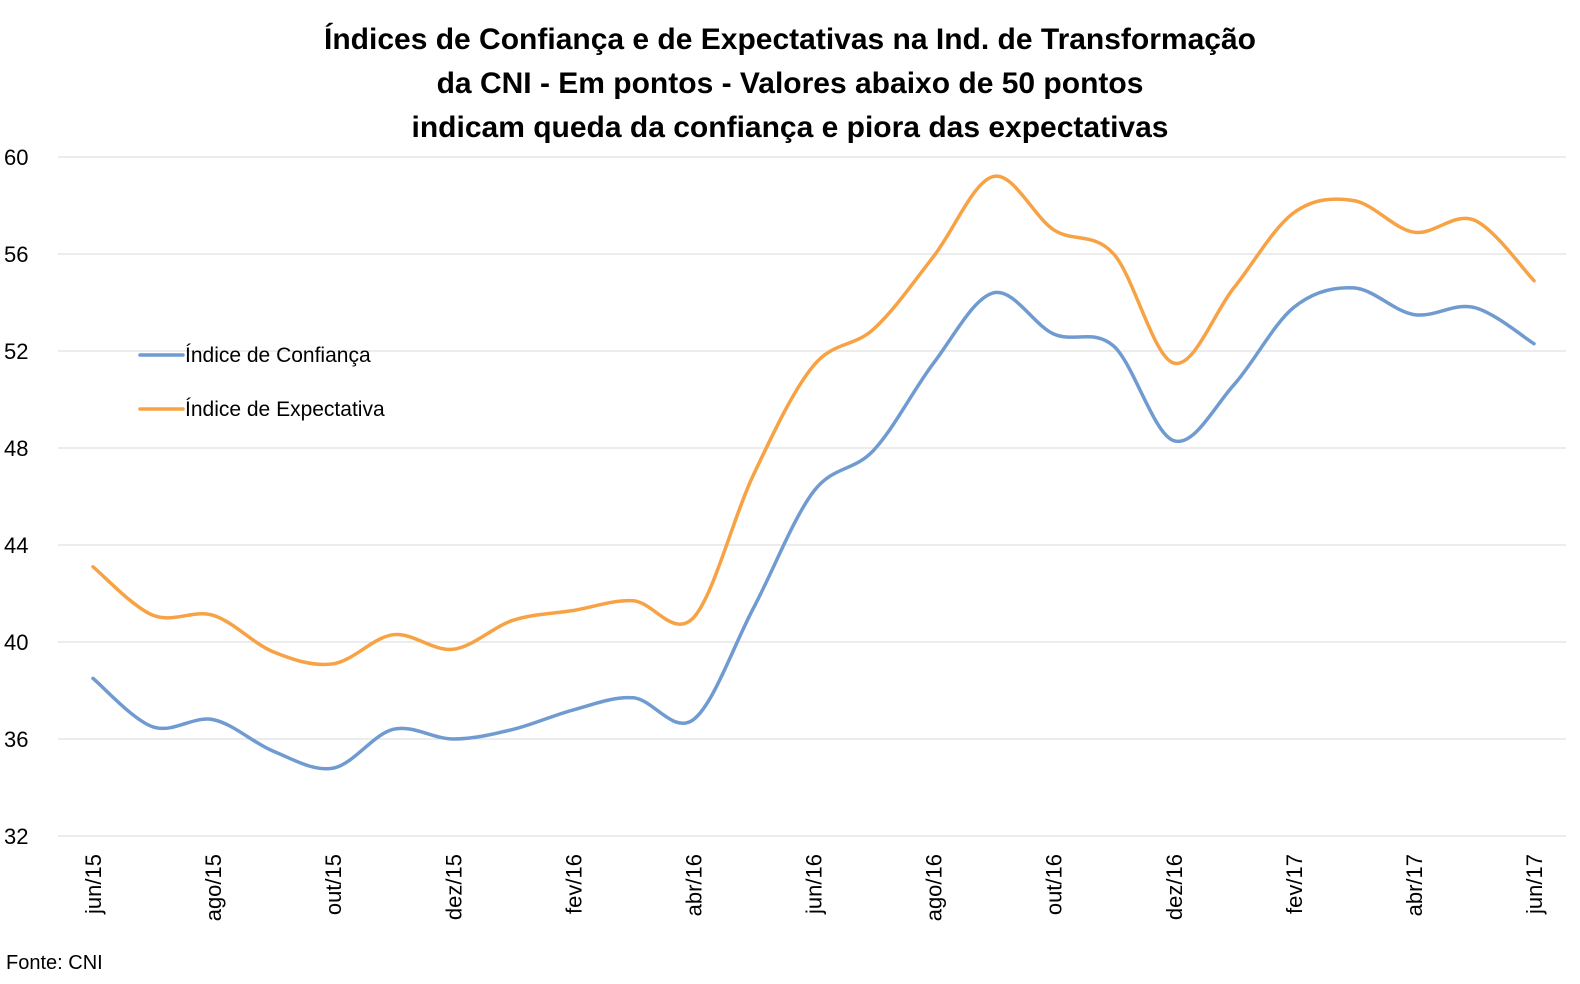  I want to click on y-tick-label: 44, so click(16, 545).